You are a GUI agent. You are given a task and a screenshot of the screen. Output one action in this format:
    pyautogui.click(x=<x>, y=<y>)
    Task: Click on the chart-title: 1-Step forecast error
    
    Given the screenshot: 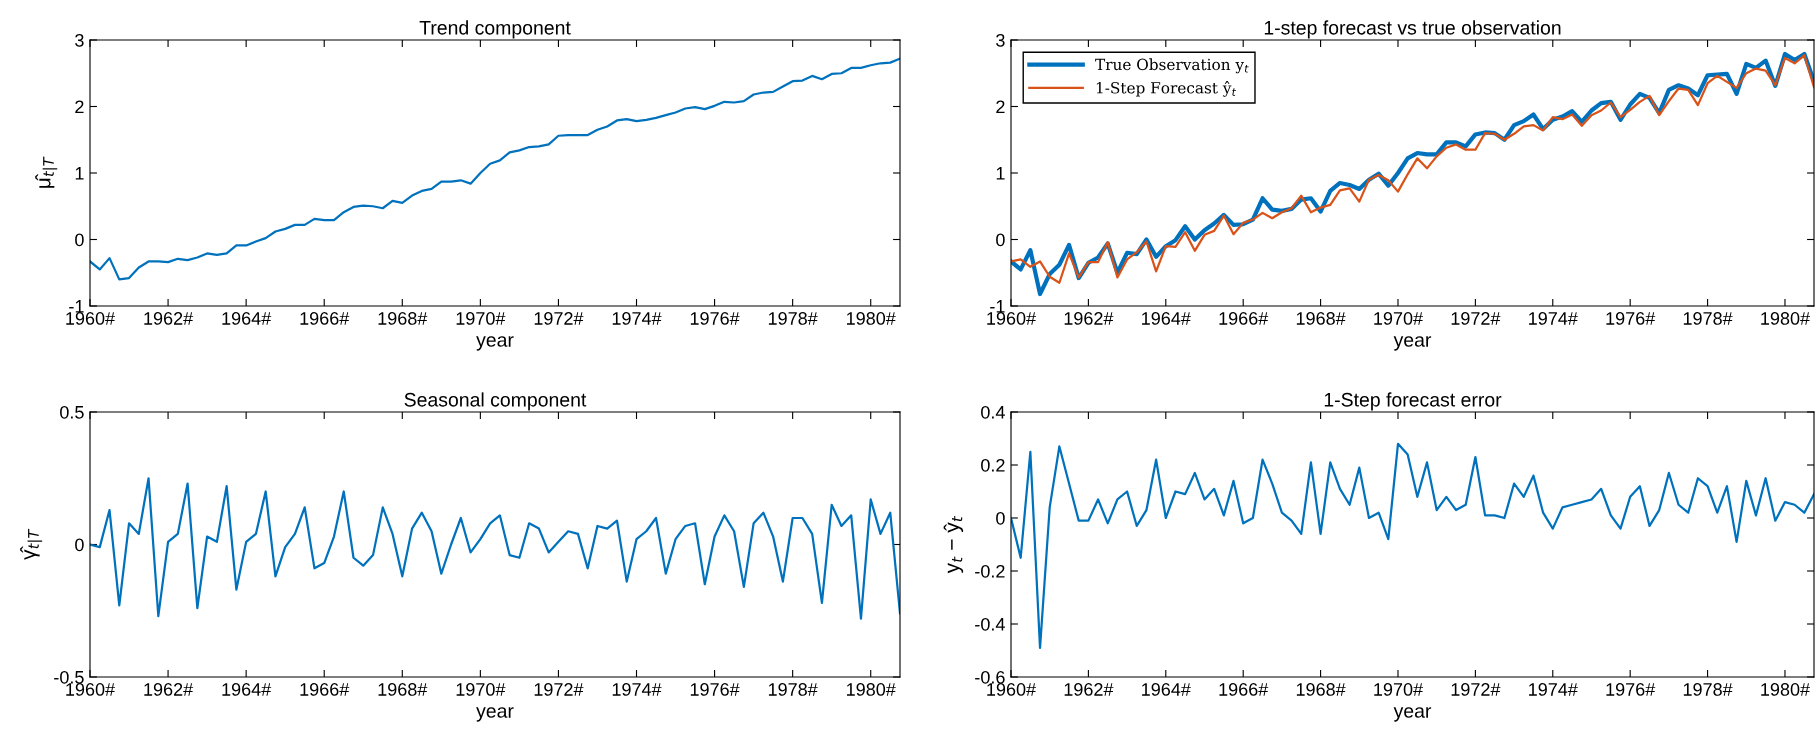 What is the action you would take?
    pyautogui.click(x=1413, y=401)
    